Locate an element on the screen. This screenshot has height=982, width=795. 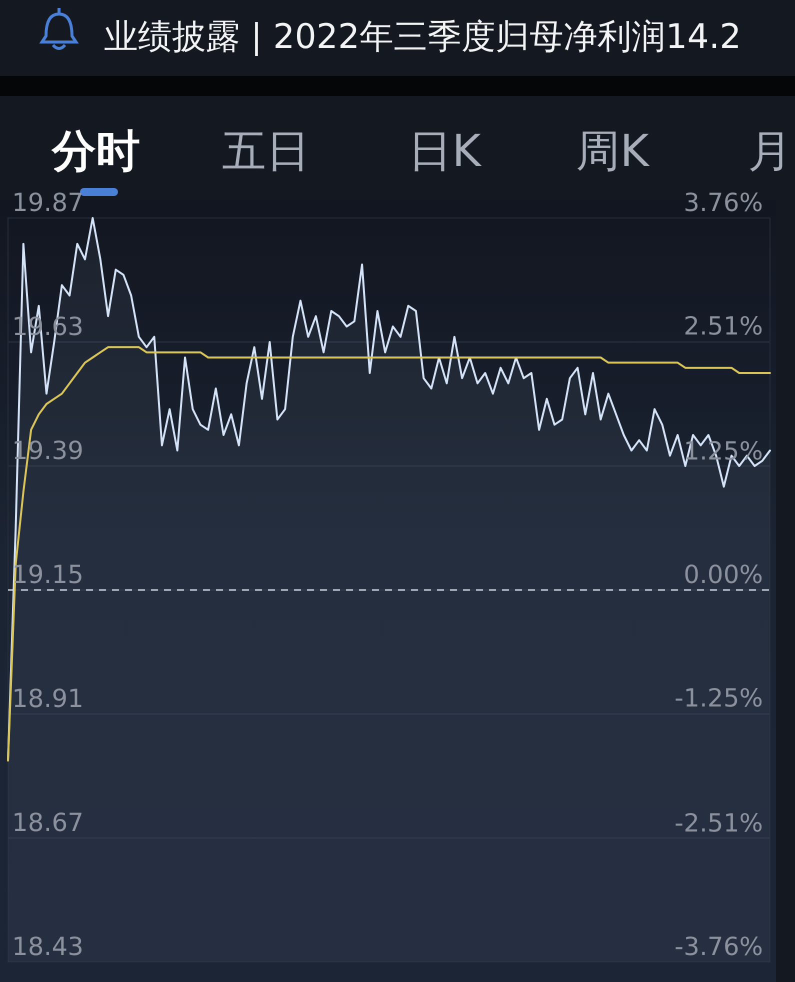
y-tick-label: 19.87 is located at coordinates (48, 202).